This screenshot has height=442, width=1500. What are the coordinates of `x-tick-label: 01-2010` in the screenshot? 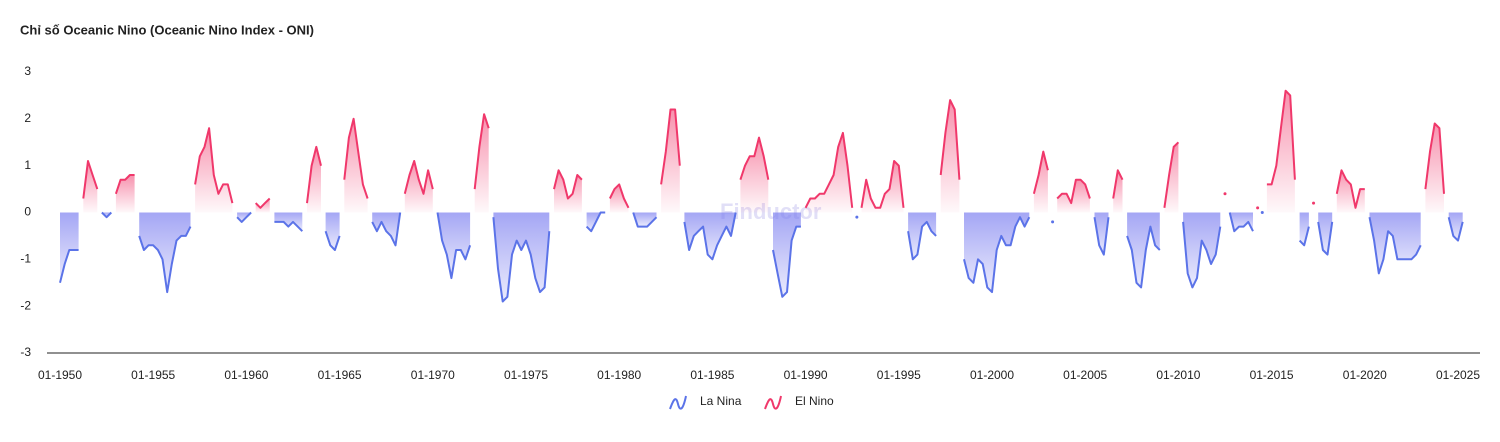 It's located at (1178, 375).